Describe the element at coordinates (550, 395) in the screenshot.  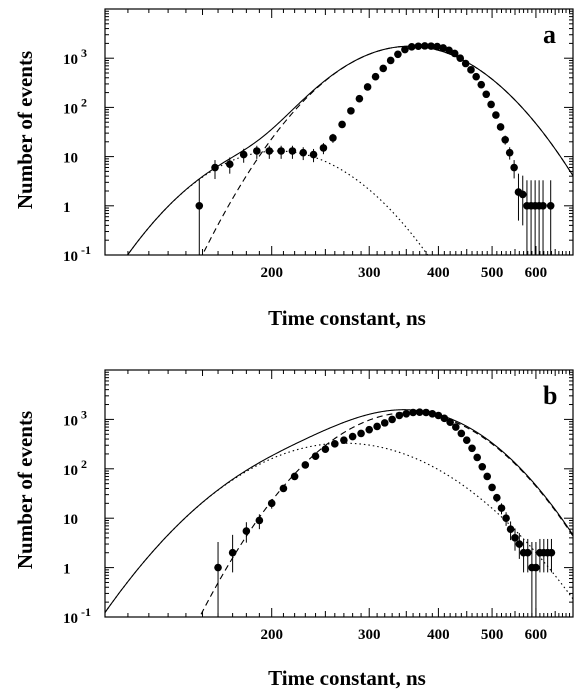
I see `panel-label: b` at that location.